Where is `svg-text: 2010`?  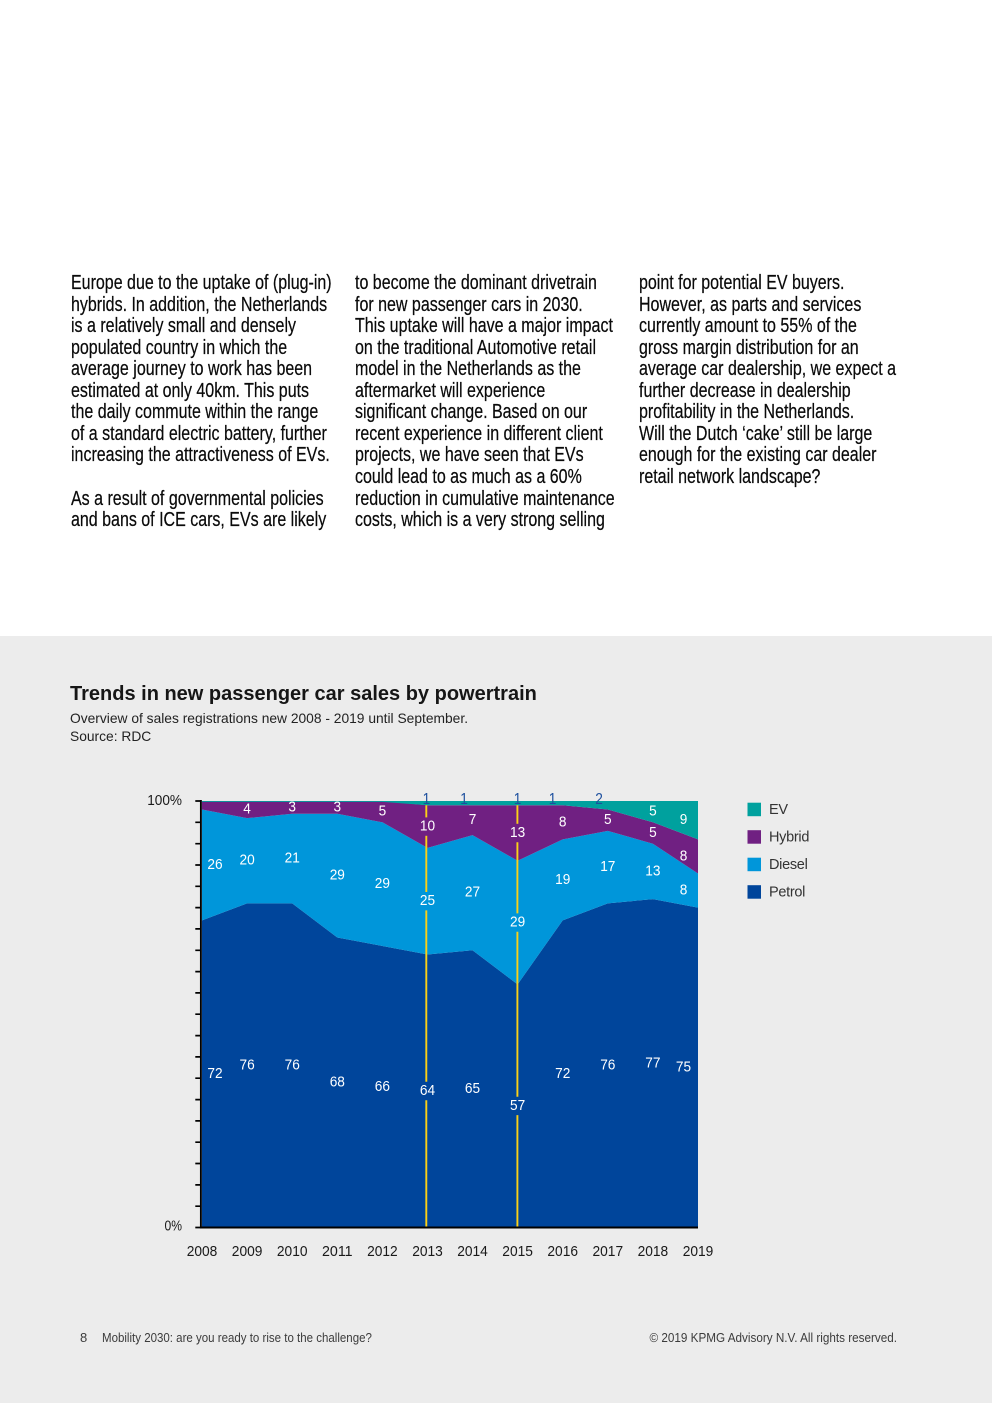 svg-text: 2010 is located at coordinates (292, 1251).